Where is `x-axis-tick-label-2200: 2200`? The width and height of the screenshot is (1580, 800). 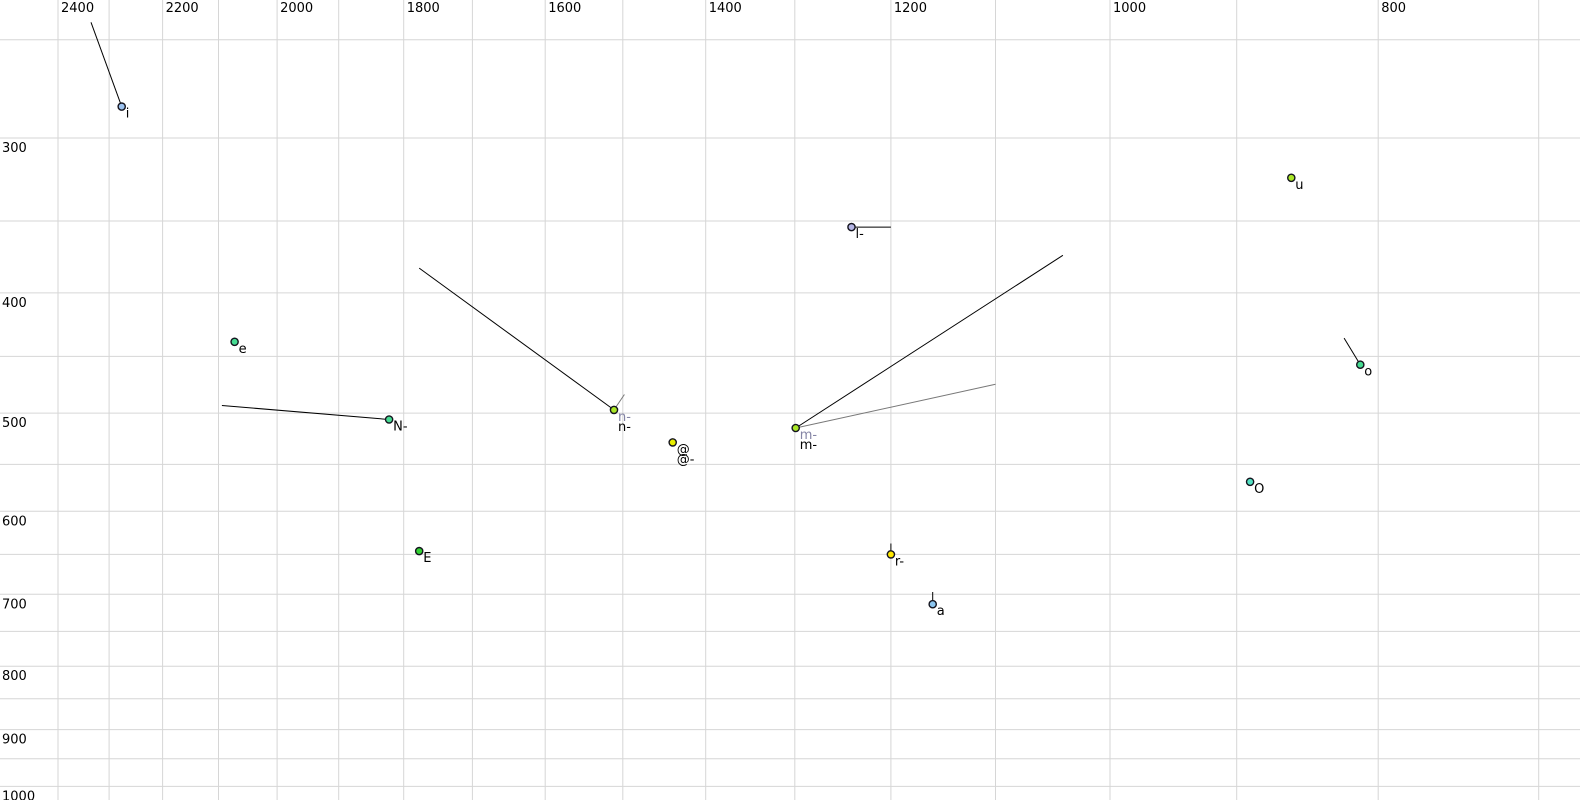 x-axis-tick-label-2200: 2200 is located at coordinates (182, 8).